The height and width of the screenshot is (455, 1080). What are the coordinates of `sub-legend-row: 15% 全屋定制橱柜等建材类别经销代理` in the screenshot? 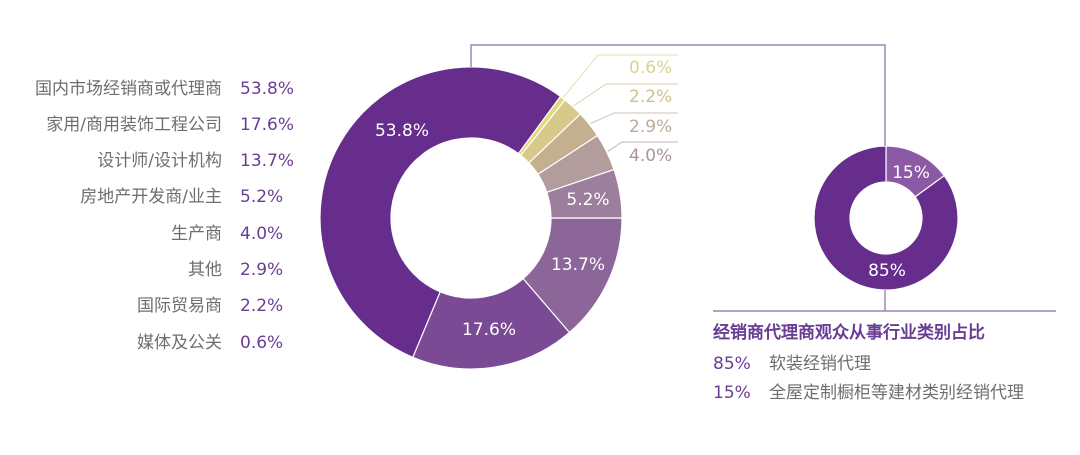 It's located at (868, 393).